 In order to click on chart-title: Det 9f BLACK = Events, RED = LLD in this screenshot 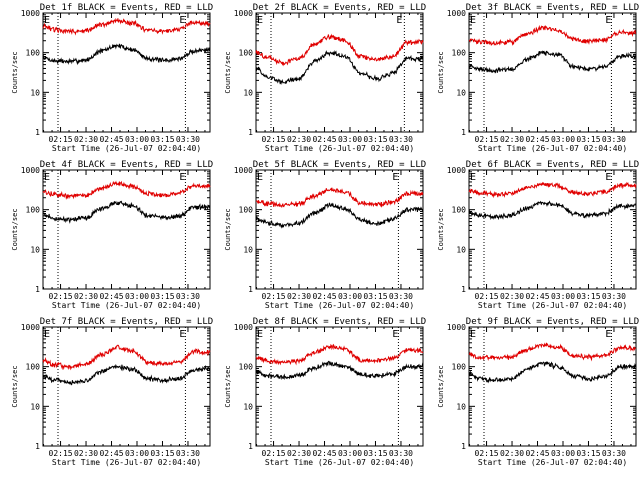, I will do `click(552, 322)`.